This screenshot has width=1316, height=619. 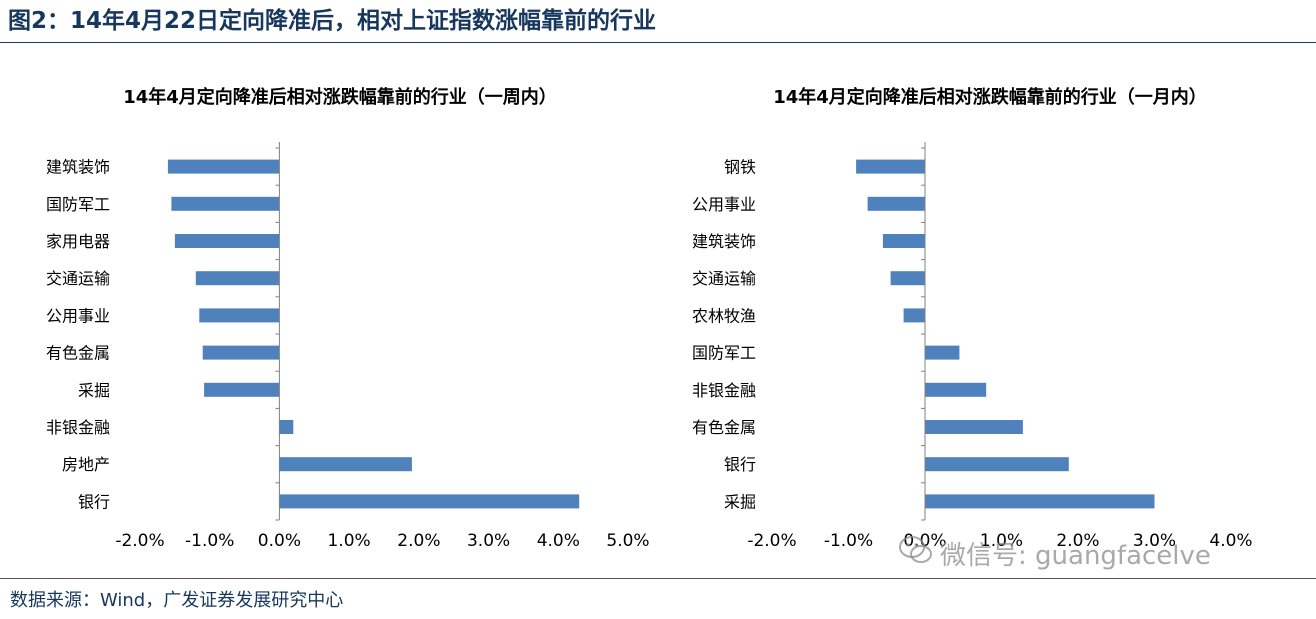 What do you see at coordinates (78, 353) in the screenshot?
I see `category-label-1-6: 有色金属` at bounding box center [78, 353].